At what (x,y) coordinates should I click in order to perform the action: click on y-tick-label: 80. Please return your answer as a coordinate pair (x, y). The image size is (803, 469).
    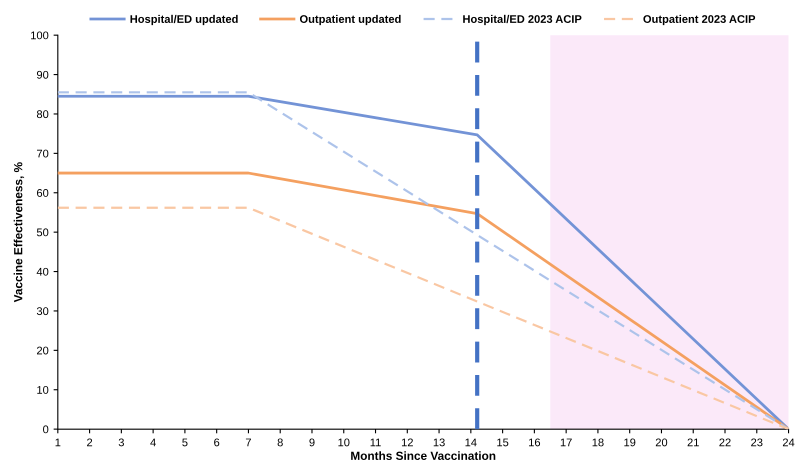
    Looking at the image, I should click on (42, 114).